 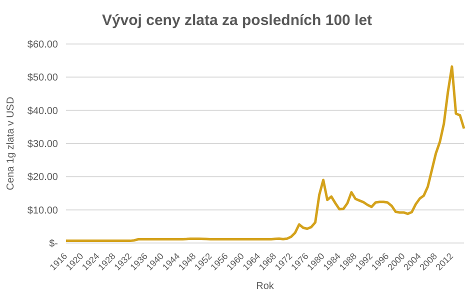 I want to click on y-tick-label: $60.00, so click(x=42, y=45).